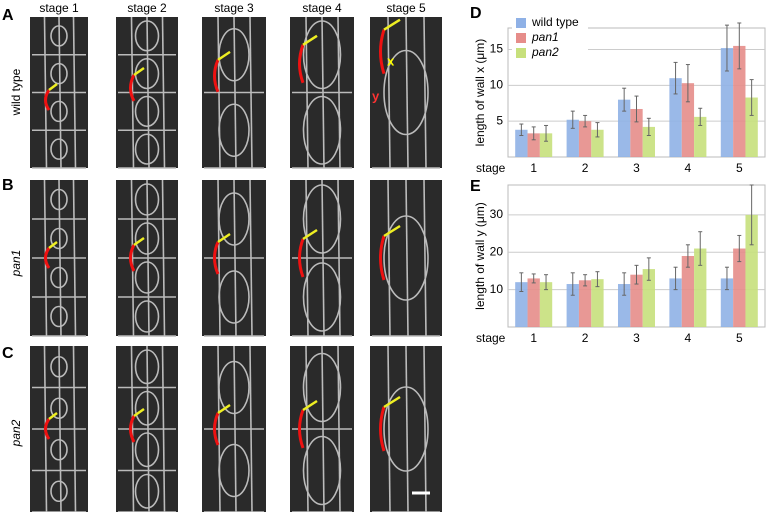  I want to click on y-tick-label: 5, so click(499, 120).